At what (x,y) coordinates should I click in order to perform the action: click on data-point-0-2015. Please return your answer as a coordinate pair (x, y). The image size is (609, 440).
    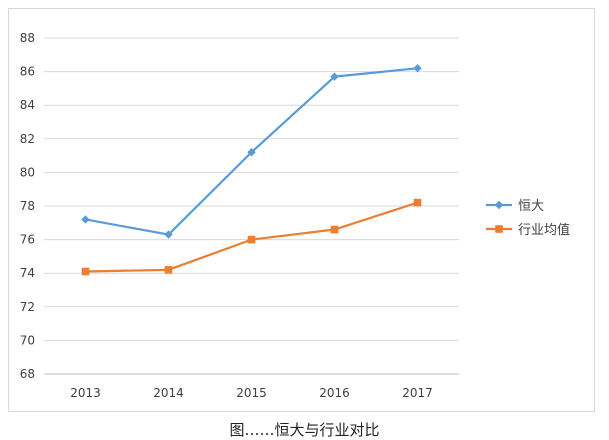
    Looking at the image, I should click on (251, 152).